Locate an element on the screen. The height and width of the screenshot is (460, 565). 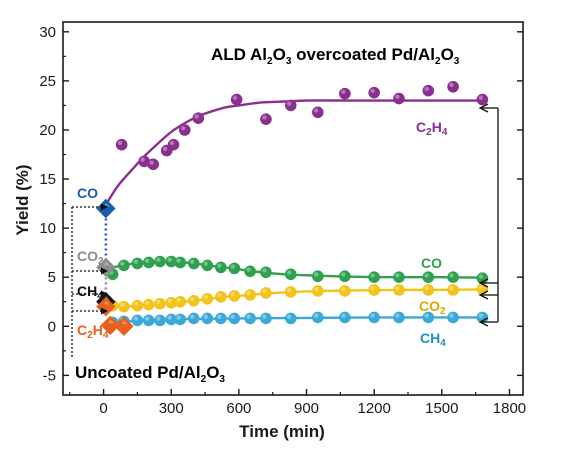
right-arrow-head-co is located at coordinates (483, 283).